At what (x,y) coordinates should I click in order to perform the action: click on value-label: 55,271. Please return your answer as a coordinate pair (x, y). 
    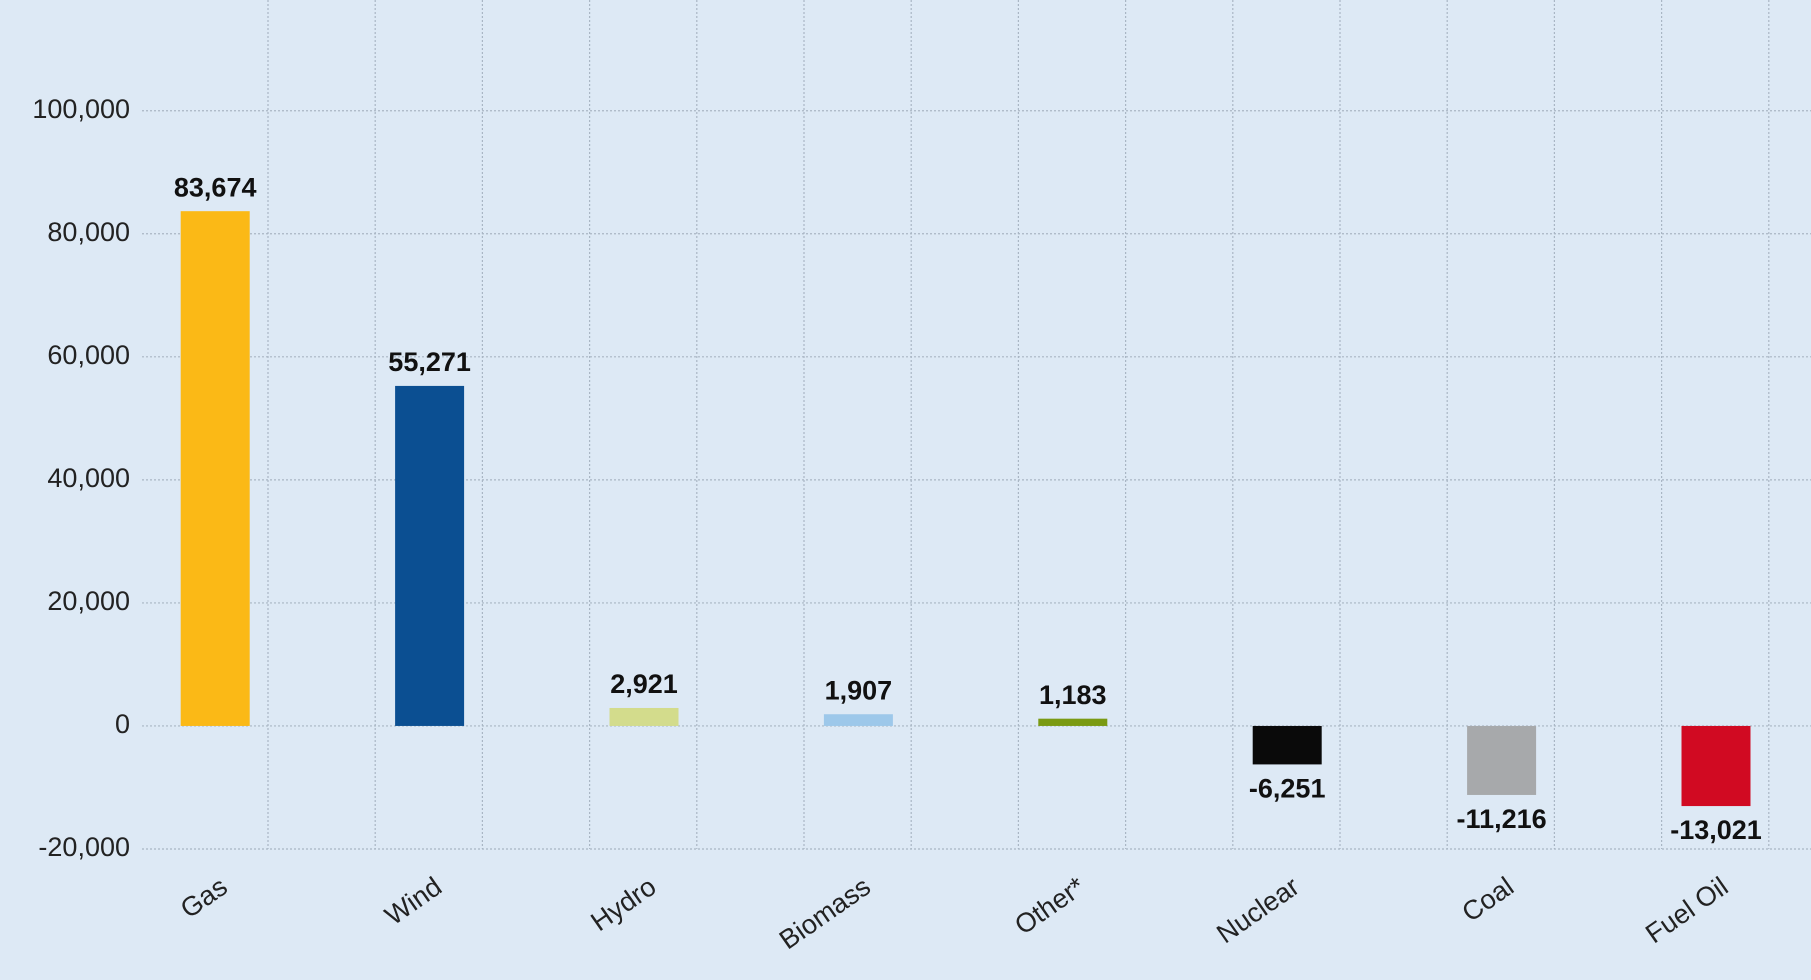
    Looking at the image, I should click on (429, 362).